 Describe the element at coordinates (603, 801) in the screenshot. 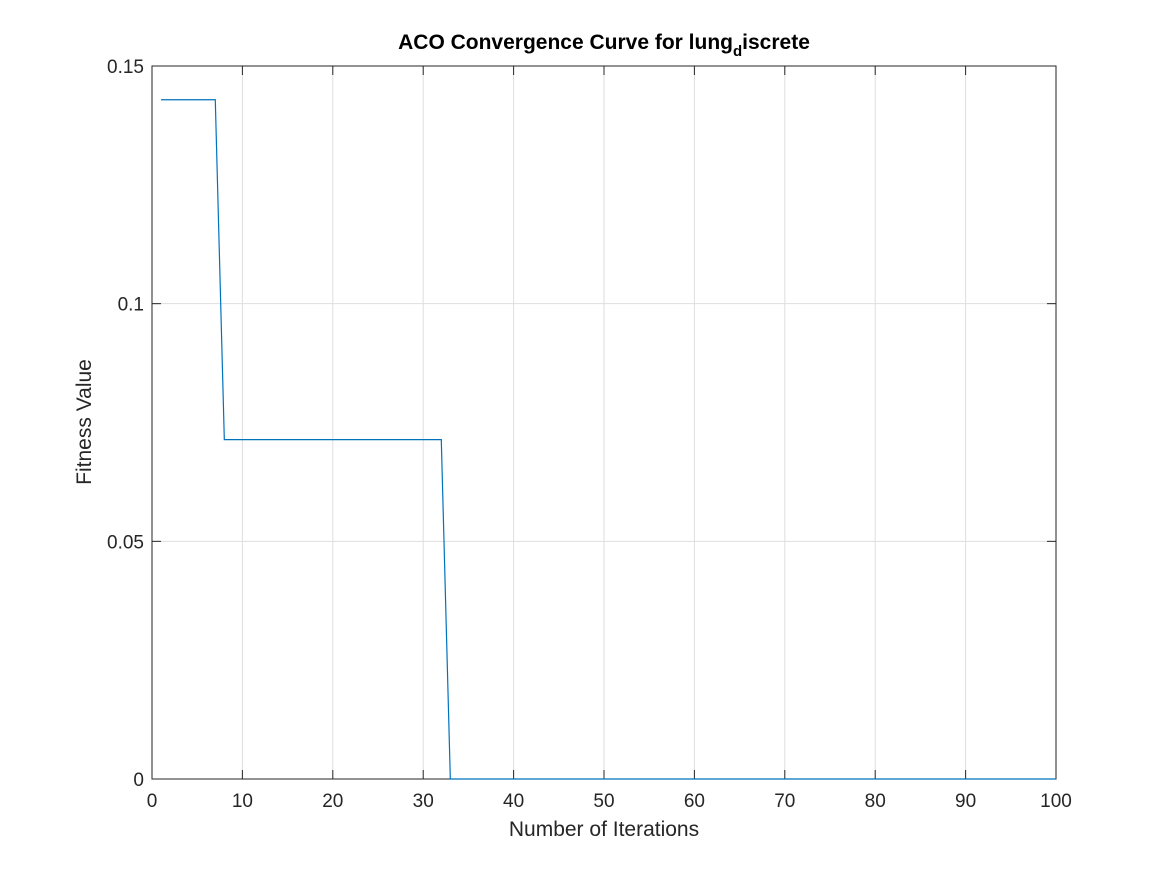

I see `x-tick-label: 50` at that location.